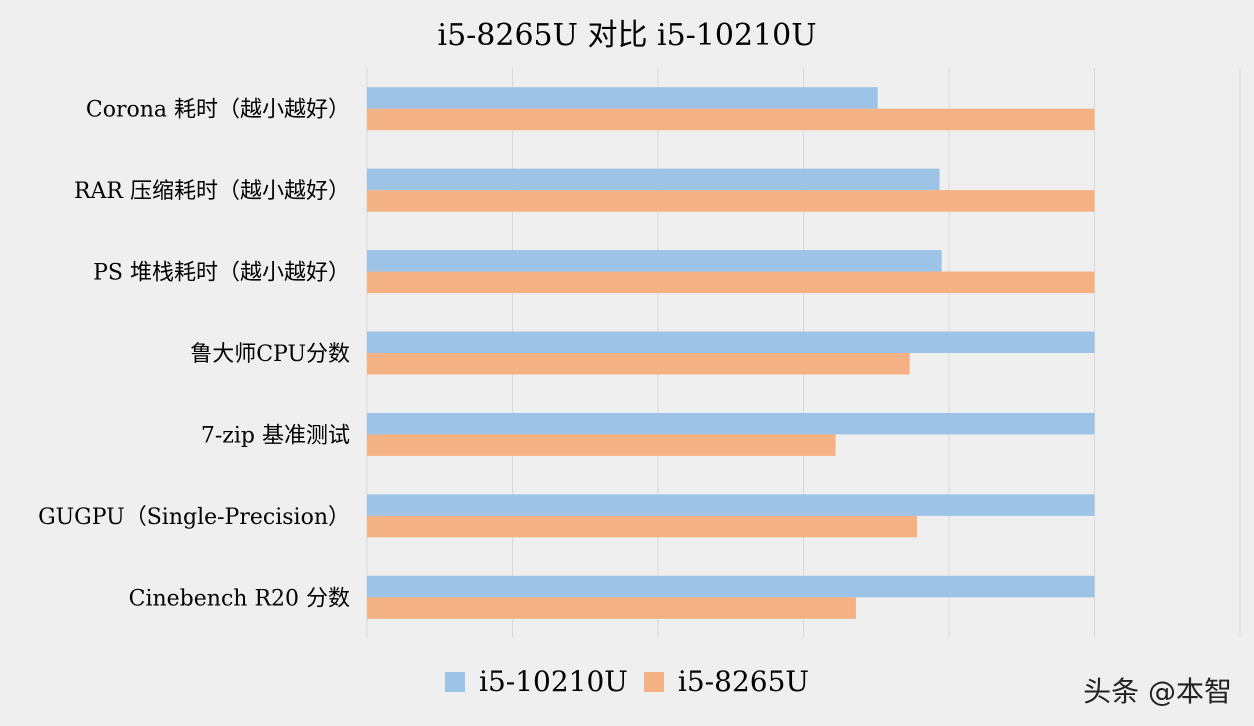 The image size is (1254, 726). I want to click on category-label-1: RAR 压缩耗时（越小越好）, so click(212, 191).